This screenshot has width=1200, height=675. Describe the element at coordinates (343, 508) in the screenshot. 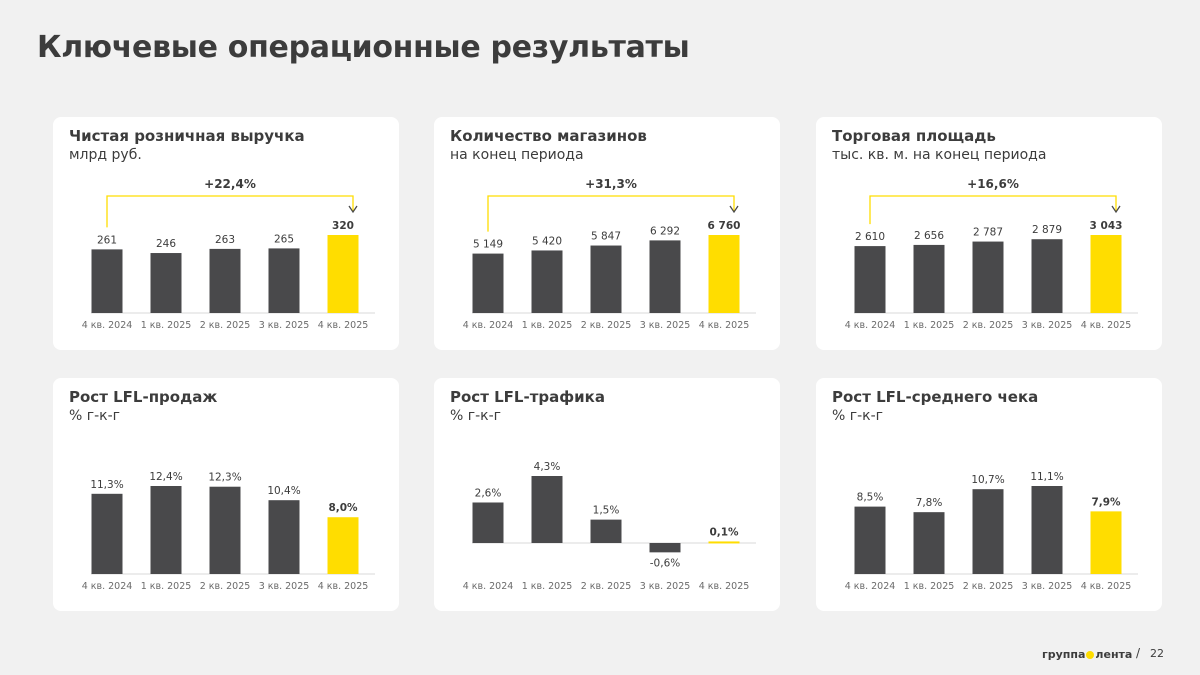

I see `data-label: 8,0%` at that location.